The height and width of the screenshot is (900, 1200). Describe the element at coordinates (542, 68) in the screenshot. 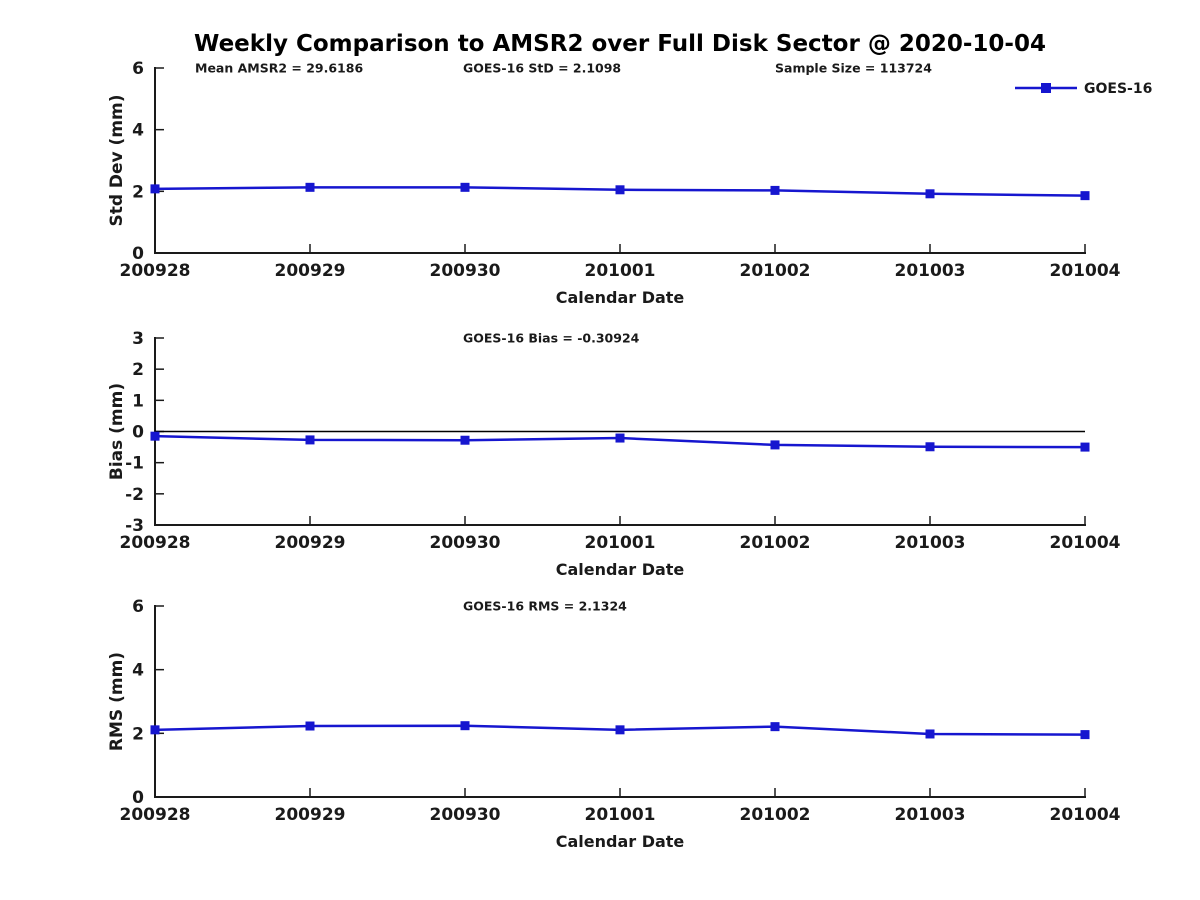

I see `annotation: GOES-16 StD = 2.1098` at that location.